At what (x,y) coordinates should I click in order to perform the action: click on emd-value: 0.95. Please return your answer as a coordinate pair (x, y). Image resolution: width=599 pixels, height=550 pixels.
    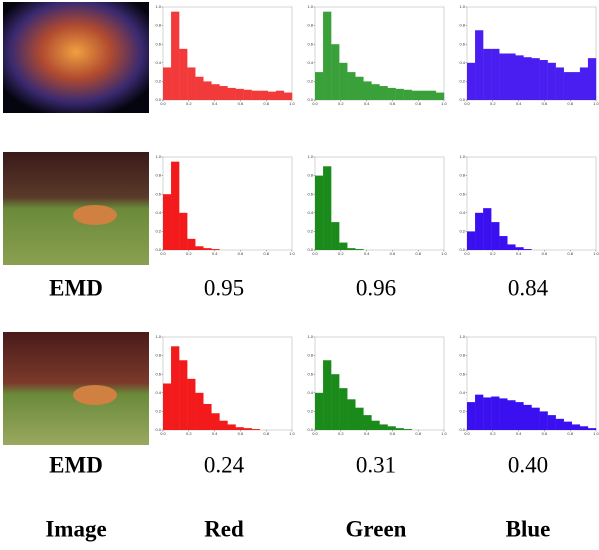
    Looking at the image, I should click on (224, 287).